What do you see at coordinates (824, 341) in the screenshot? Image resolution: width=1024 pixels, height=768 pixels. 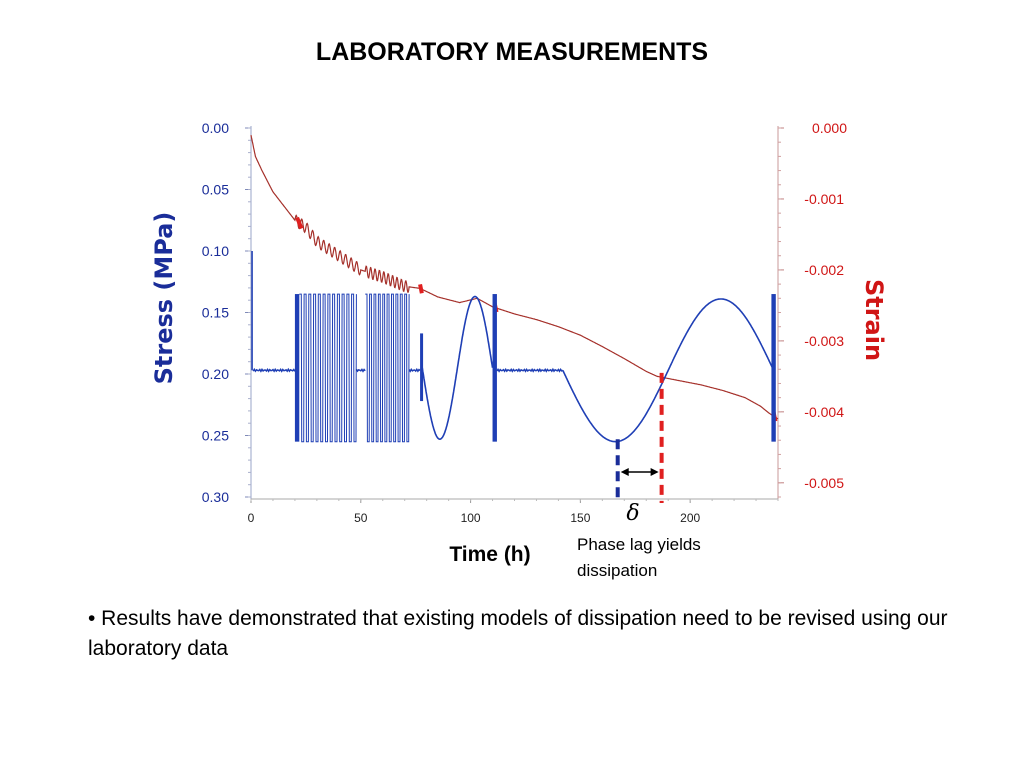 I see `y-right-tick-label: -0.003` at bounding box center [824, 341].